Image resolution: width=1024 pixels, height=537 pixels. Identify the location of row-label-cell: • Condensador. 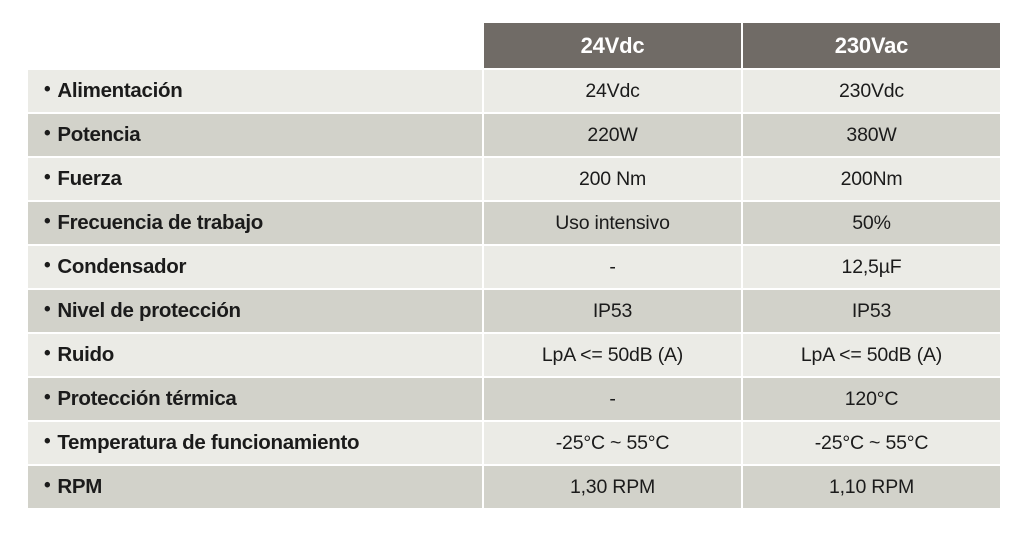
(255, 267).